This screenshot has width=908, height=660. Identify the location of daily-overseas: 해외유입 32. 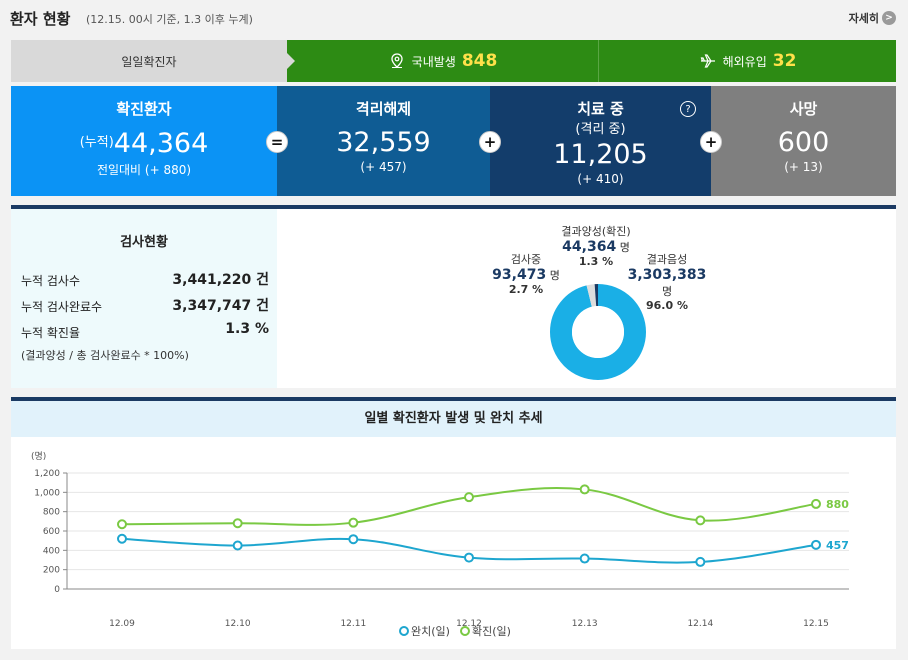
(747, 61).